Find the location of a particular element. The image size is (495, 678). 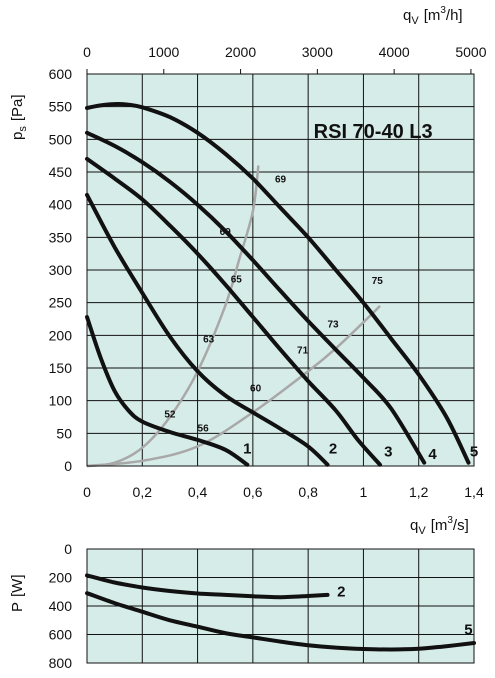

y-tick-label: 250 is located at coordinates (61, 303).